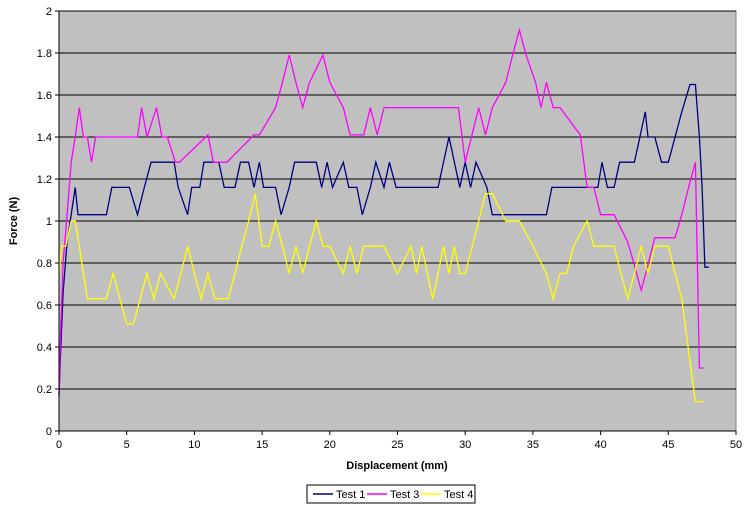 This screenshot has width=746, height=508. I want to click on legend: Test 1 Test 3 Test 4, so click(391, 494).